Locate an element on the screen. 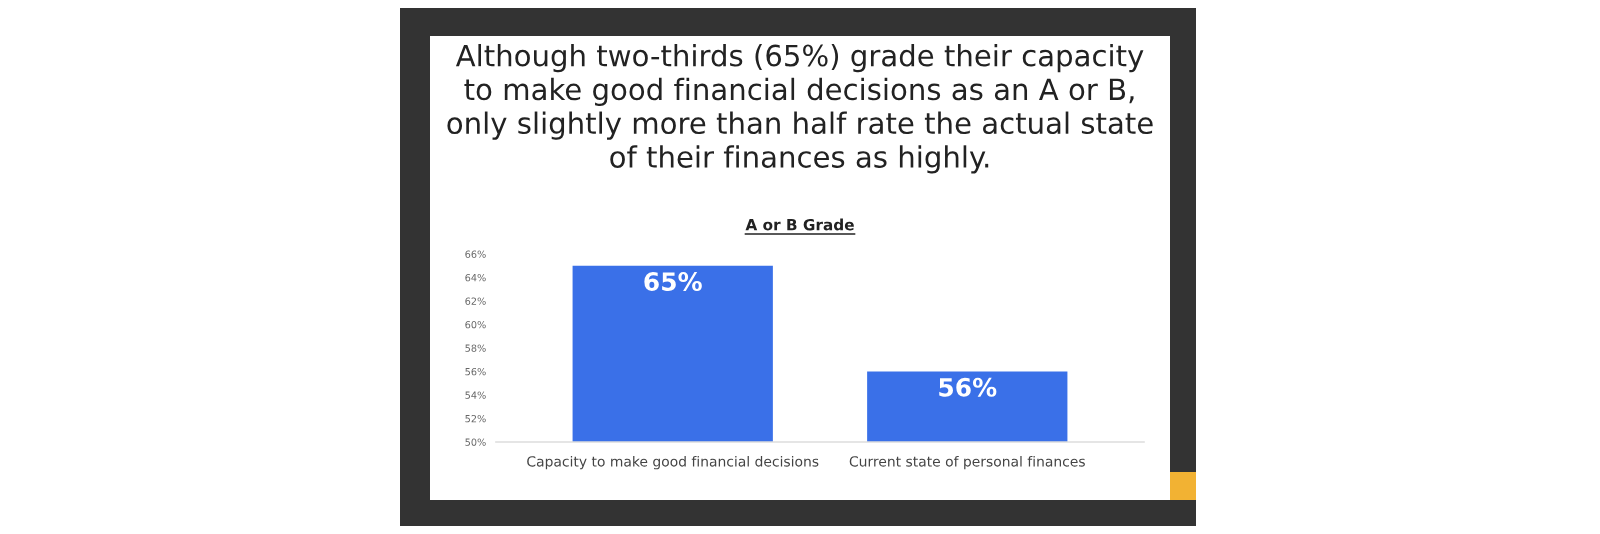 This screenshot has width=1600, height=534. data-label: 65% is located at coordinates (673, 281).